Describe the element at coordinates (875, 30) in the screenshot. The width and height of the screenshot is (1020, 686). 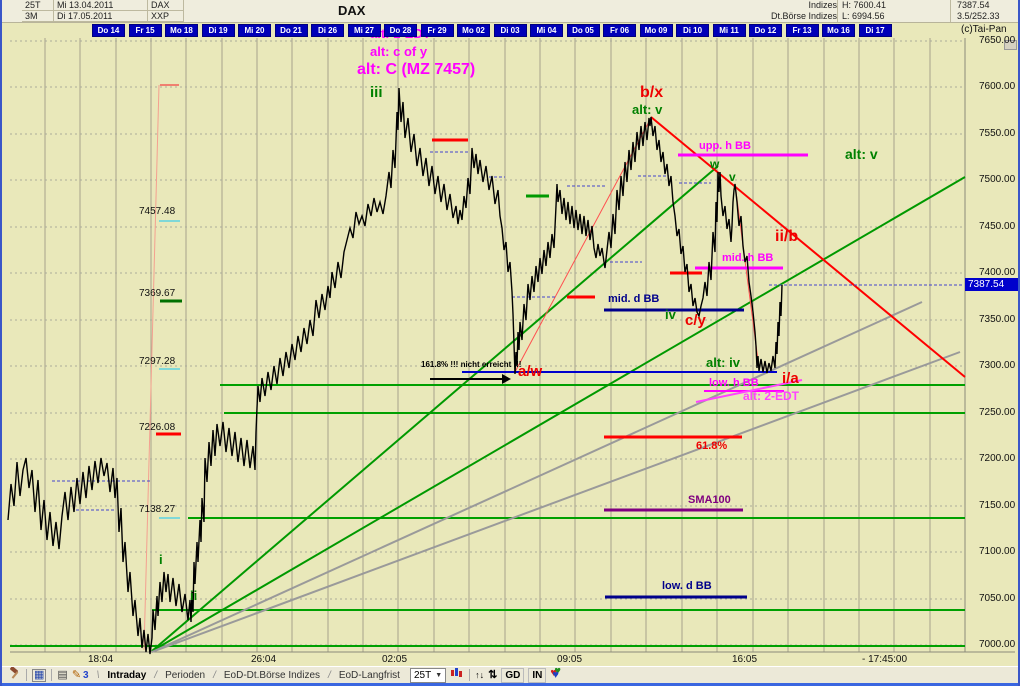
I see `date-chip: Di 17` at that location.